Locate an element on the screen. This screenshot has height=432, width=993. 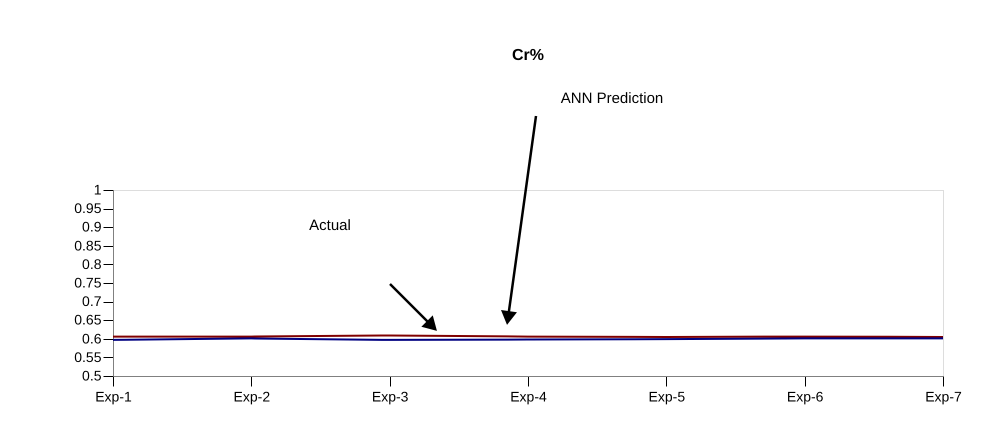
y-tick-label: 0.7 is located at coordinates (92, 301).